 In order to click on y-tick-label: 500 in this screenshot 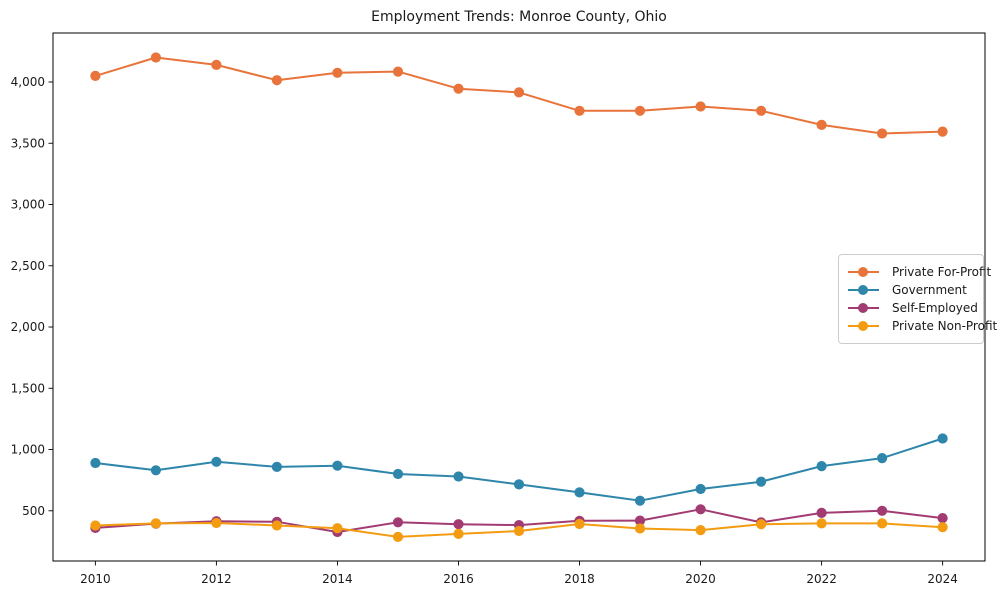, I will do `click(33, 511)`.